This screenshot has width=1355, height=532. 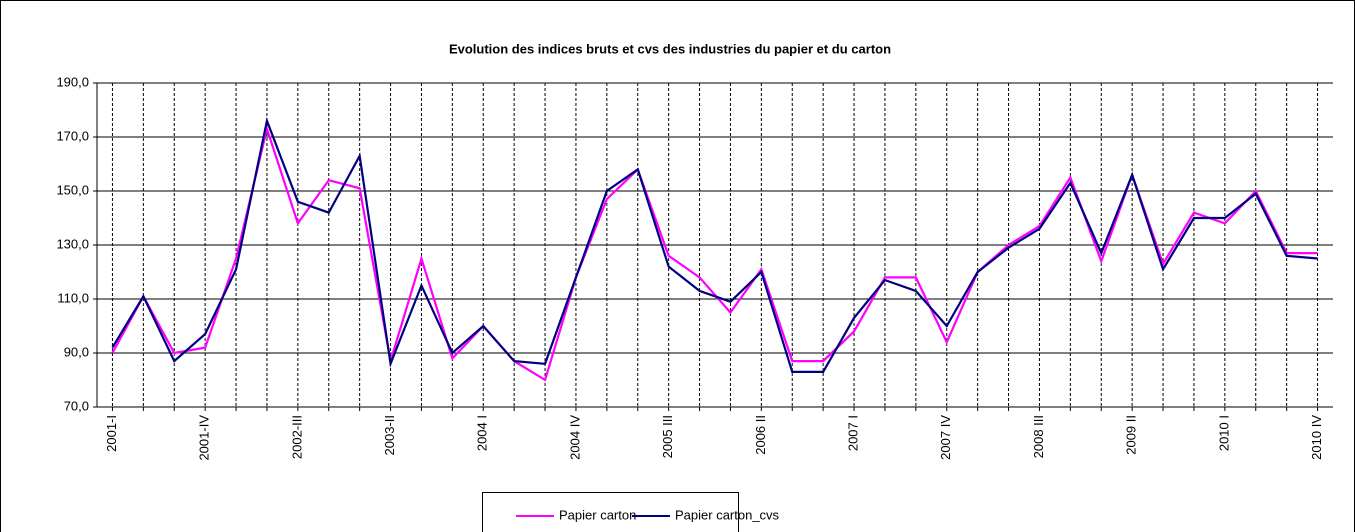 What do you see at coordinates (296, 437) in the screenshot?
I see `x-tick-label: 2002-III` at bounding box center [296, 437].